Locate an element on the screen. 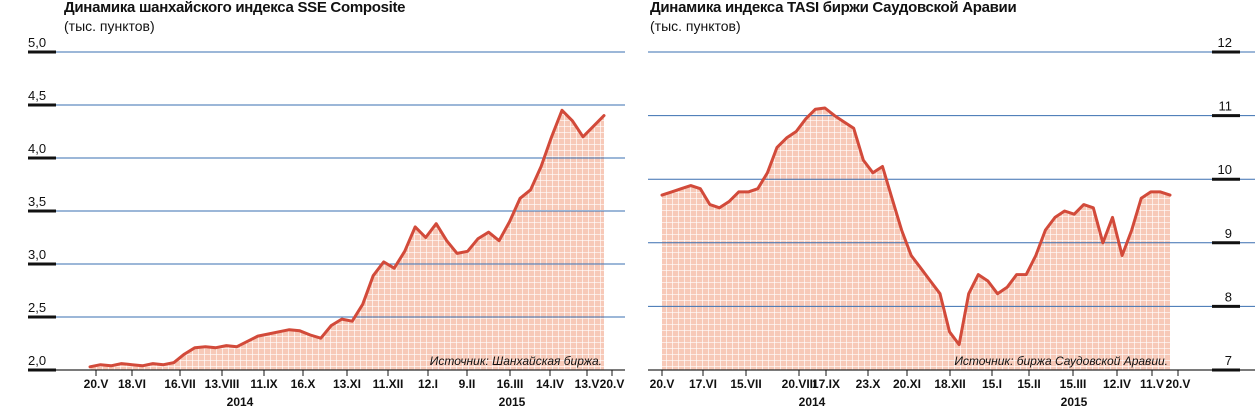 This screenshot has width=1255, height=411. chart1-y-tick-label: 5,0 is located at coordinates (37, 42).